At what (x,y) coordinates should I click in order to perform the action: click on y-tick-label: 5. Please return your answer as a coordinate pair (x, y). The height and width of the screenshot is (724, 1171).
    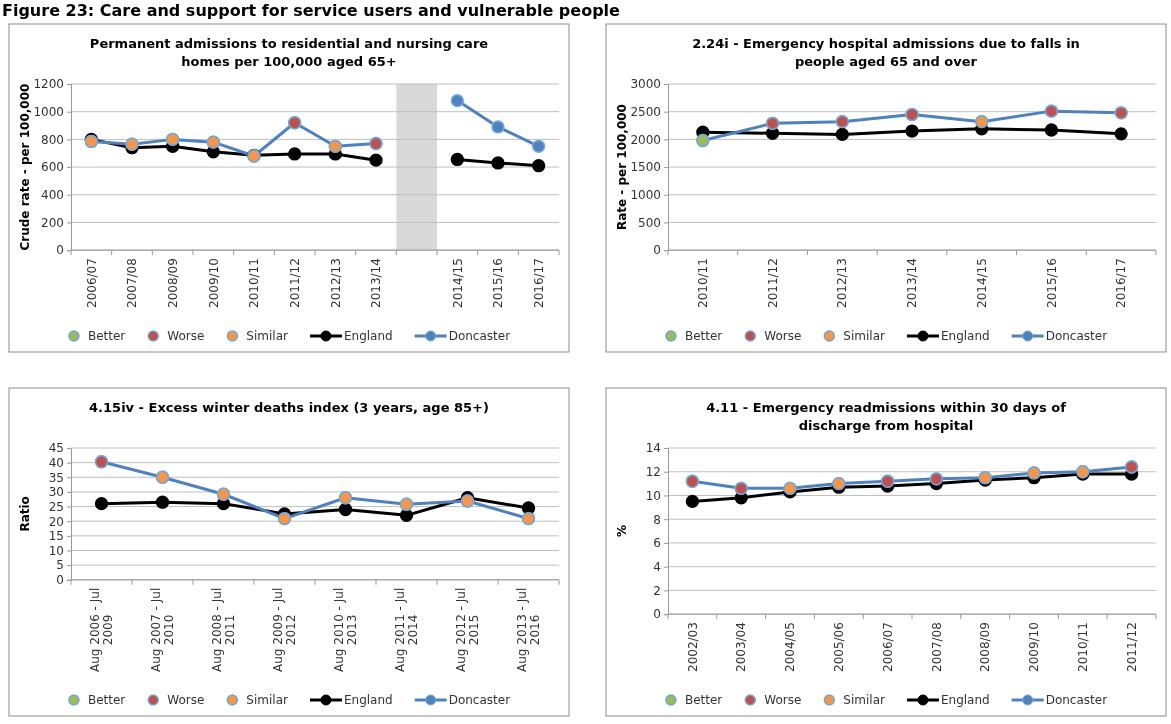
    Looking at the image, I should click on (60, 565).